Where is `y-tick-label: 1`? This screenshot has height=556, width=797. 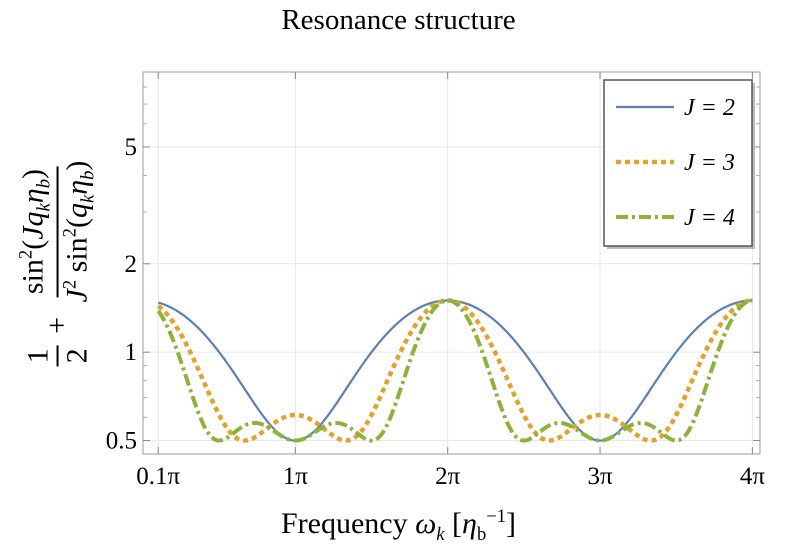
y-tick-label: 1 is located at coordinates (131, 352).